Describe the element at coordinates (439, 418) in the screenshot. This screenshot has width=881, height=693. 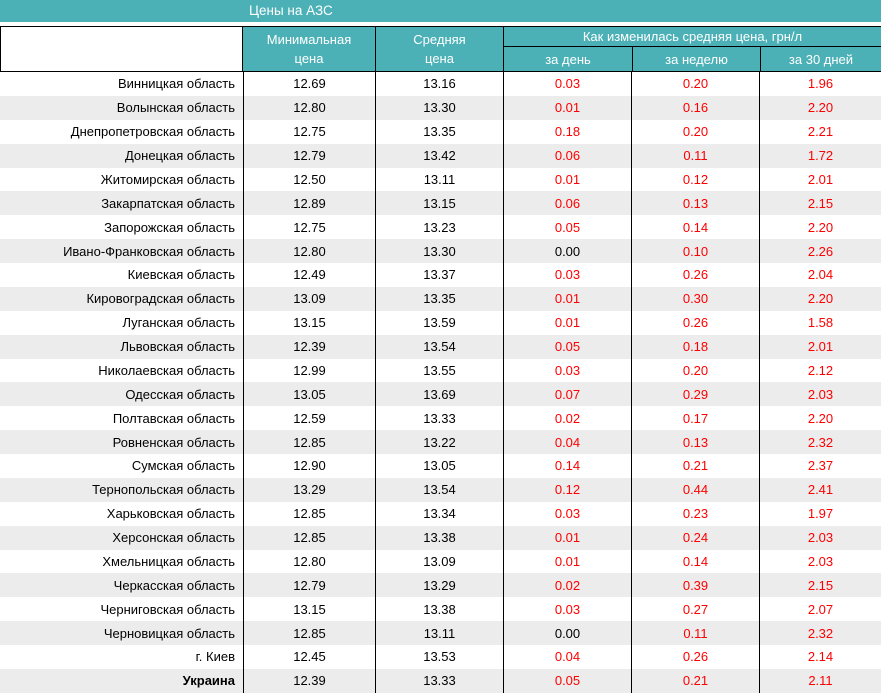
I see `avg-price-cell: 13.33` at that location.